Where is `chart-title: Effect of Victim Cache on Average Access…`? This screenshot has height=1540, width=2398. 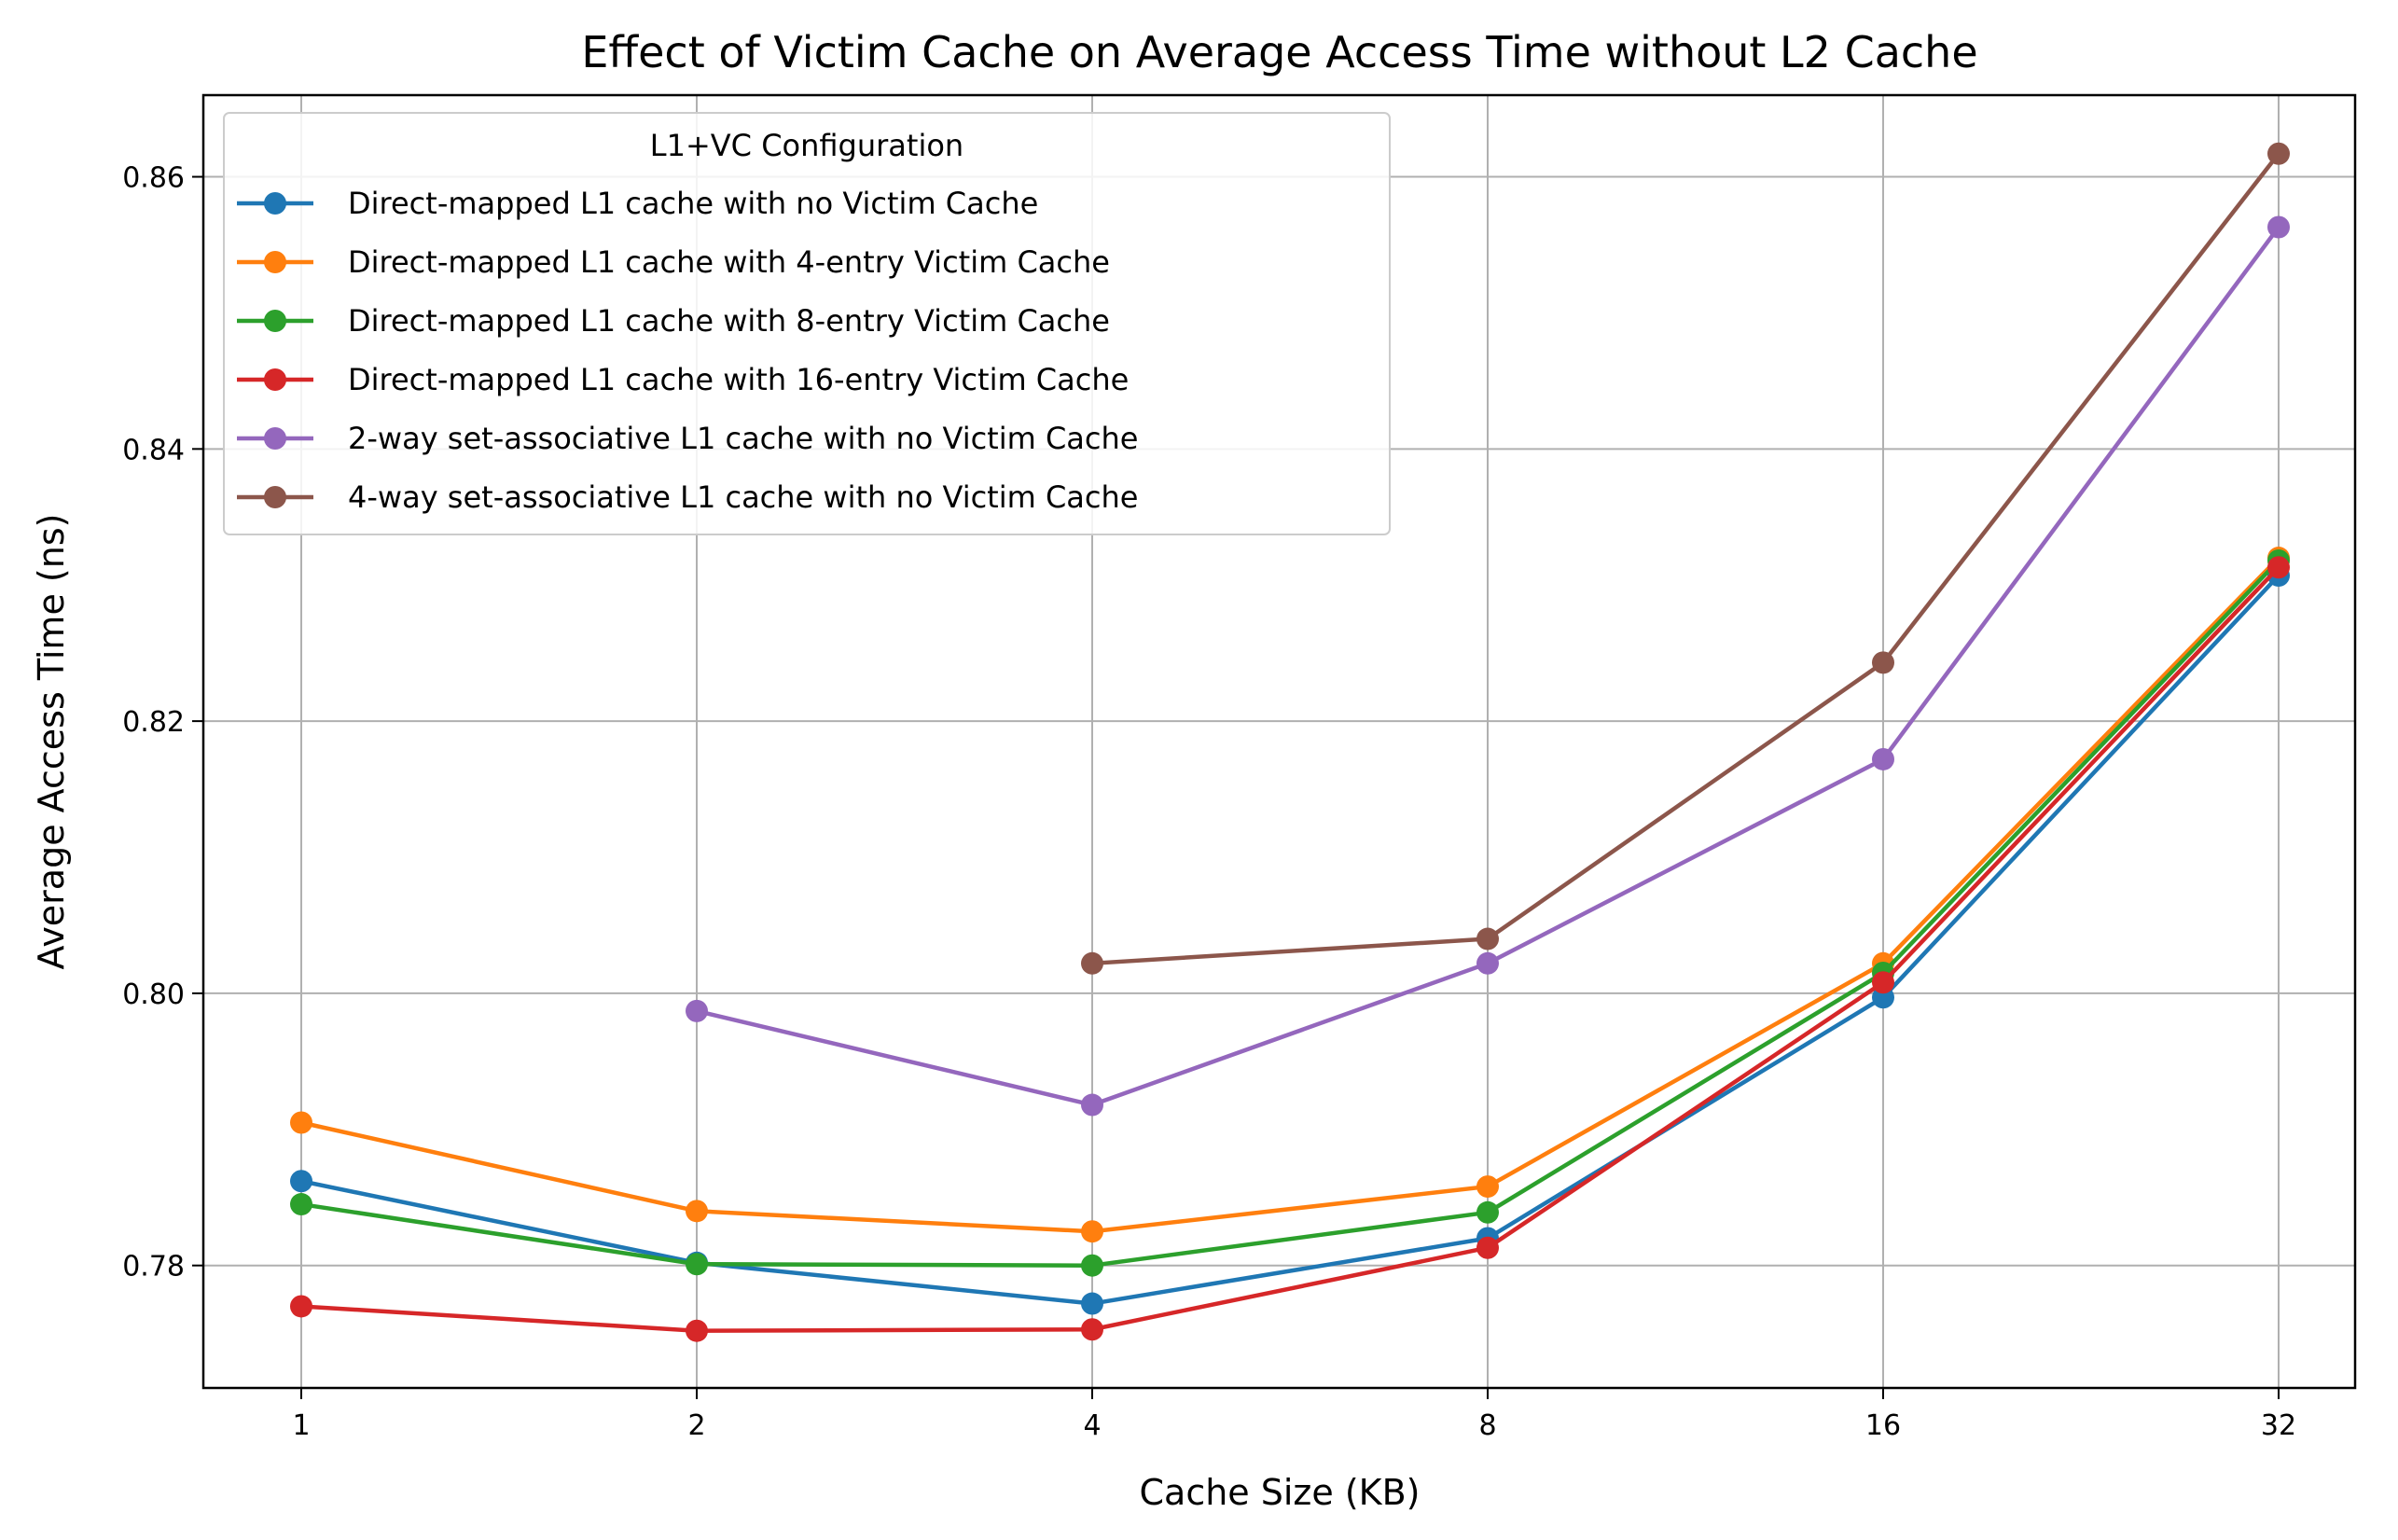 chart-title: Effect of Victim Cache on Average Access… is located at coordinates (1279, 52).